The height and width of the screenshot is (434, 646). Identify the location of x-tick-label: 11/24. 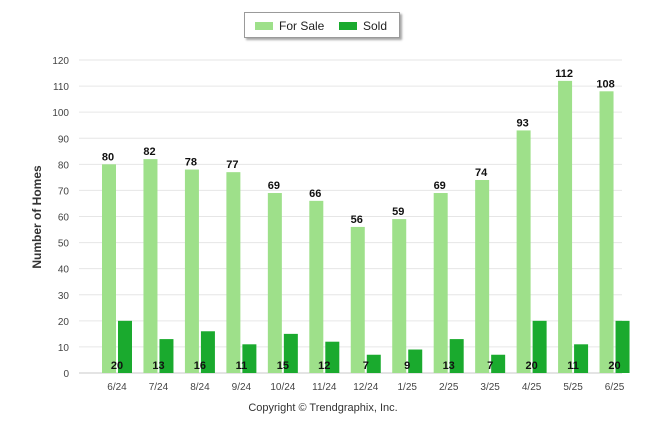
(324, 387).